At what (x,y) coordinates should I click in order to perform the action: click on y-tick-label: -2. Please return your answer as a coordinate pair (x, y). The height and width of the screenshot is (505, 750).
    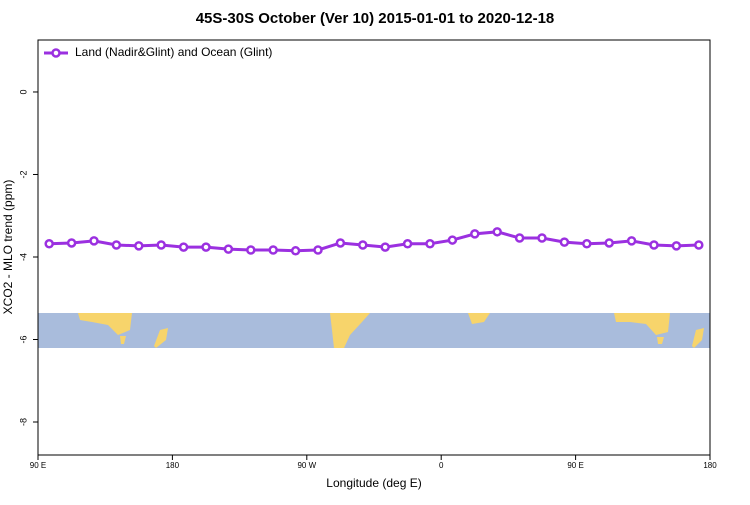
    Looking at the image, I should click on (23, 174).